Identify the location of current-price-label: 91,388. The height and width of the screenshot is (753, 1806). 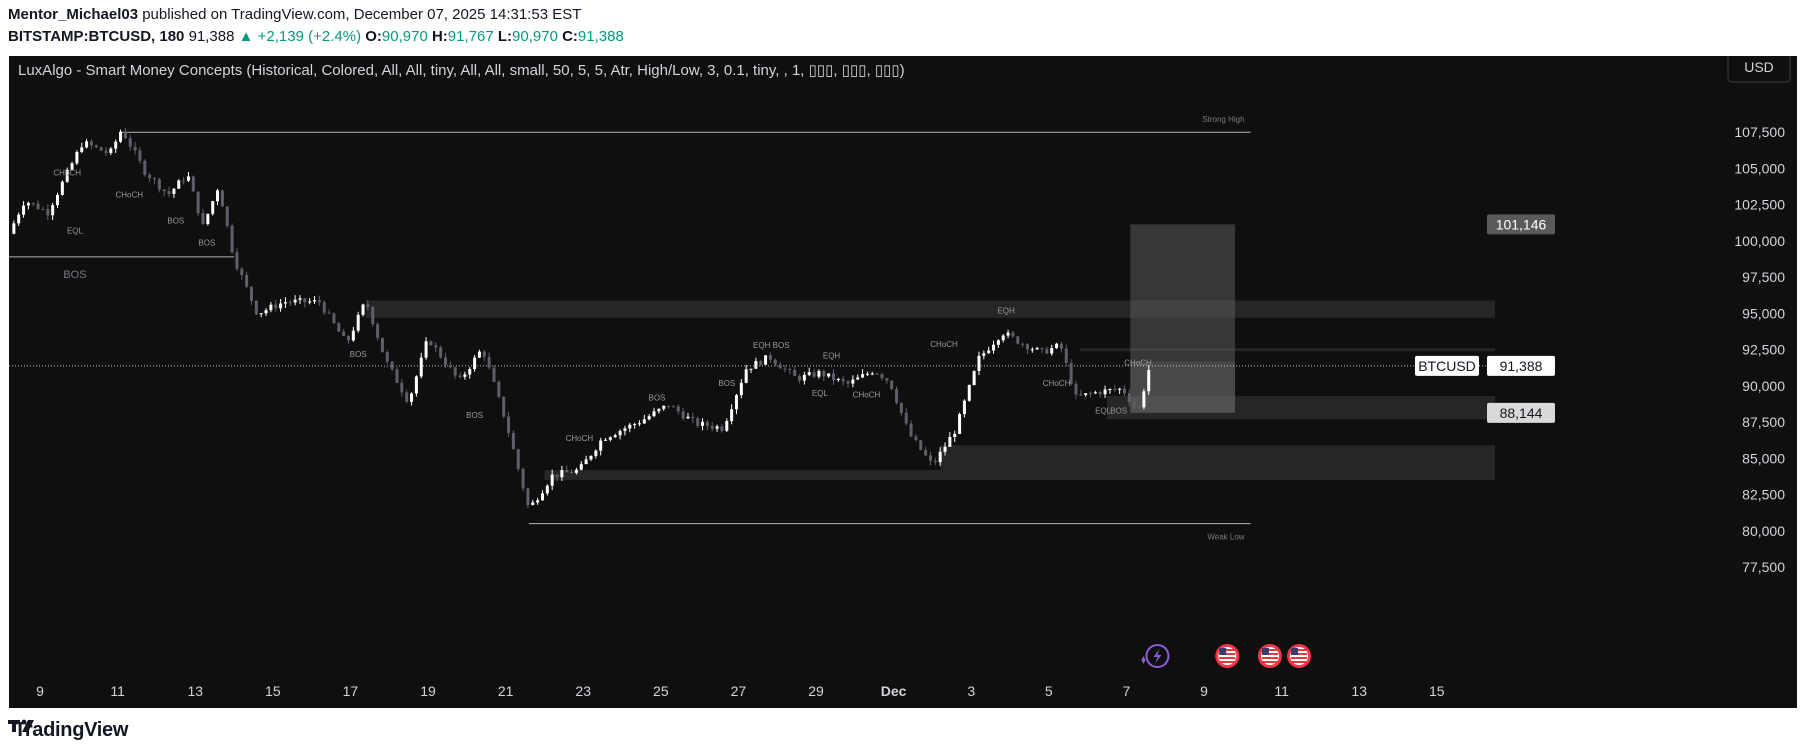
(1521, 365).